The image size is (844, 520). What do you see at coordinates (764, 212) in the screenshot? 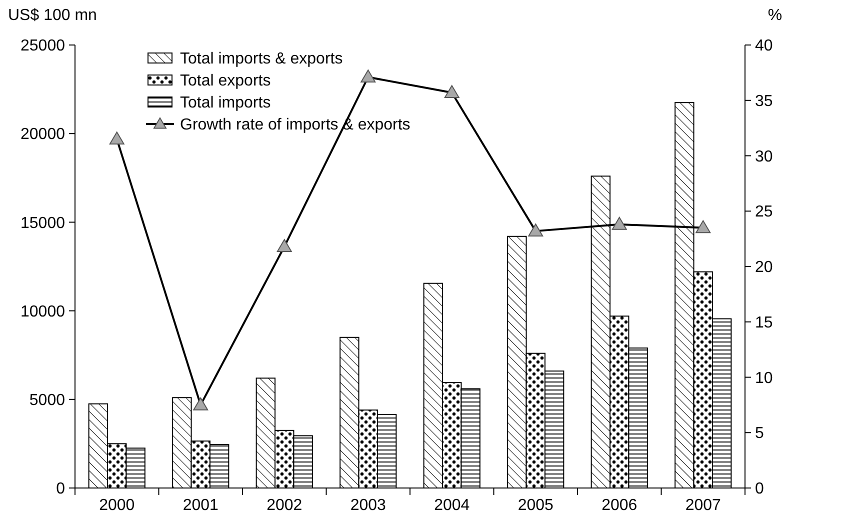
I see `y2-tick-label: 25` at bounding box center [764, 212].